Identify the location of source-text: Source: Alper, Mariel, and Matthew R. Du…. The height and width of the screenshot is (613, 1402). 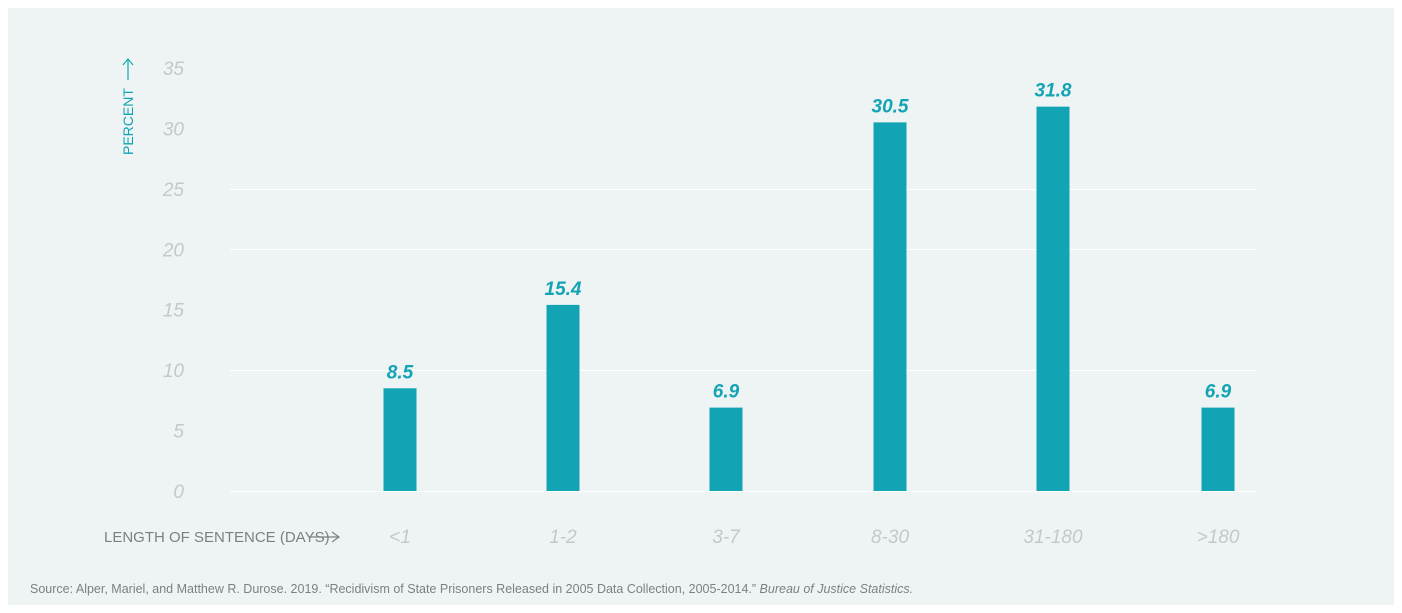
(395, 589).